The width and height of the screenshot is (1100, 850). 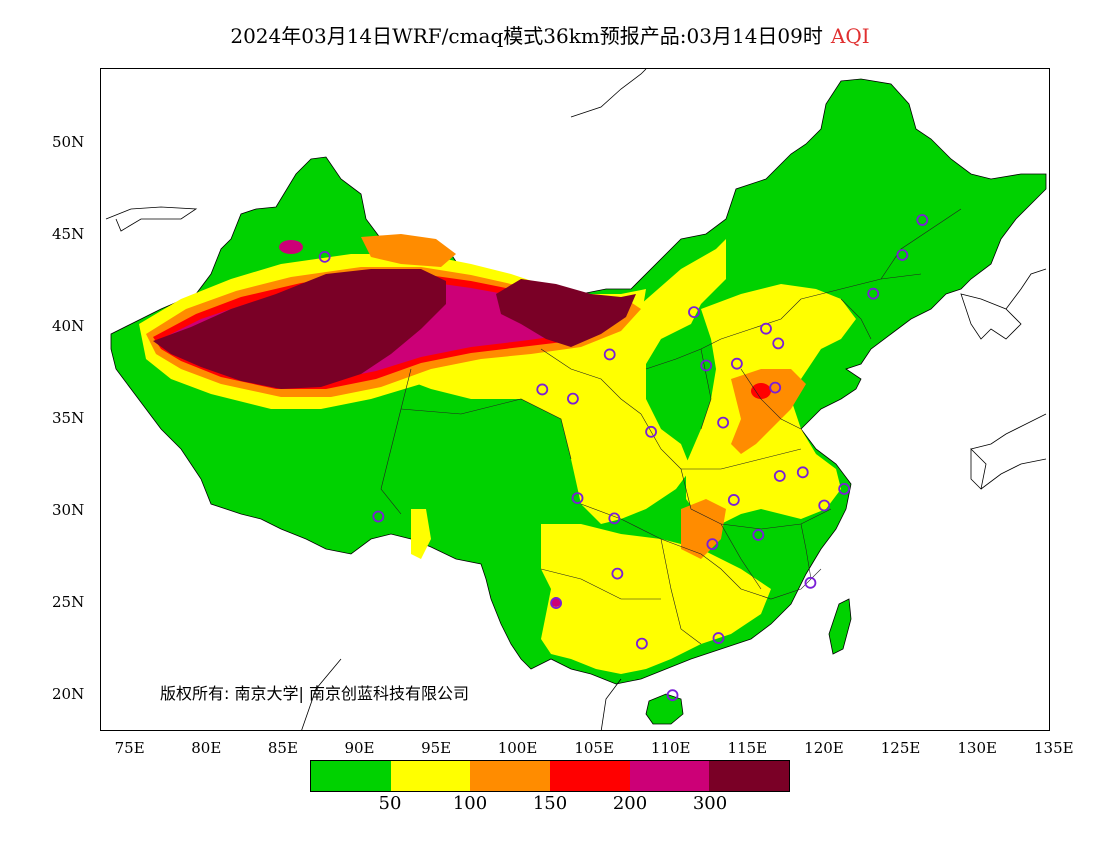 What do you see at coordinates (840, 626) in the screenshot?
I see `taiwan-island` at bounding box center [840, 626].